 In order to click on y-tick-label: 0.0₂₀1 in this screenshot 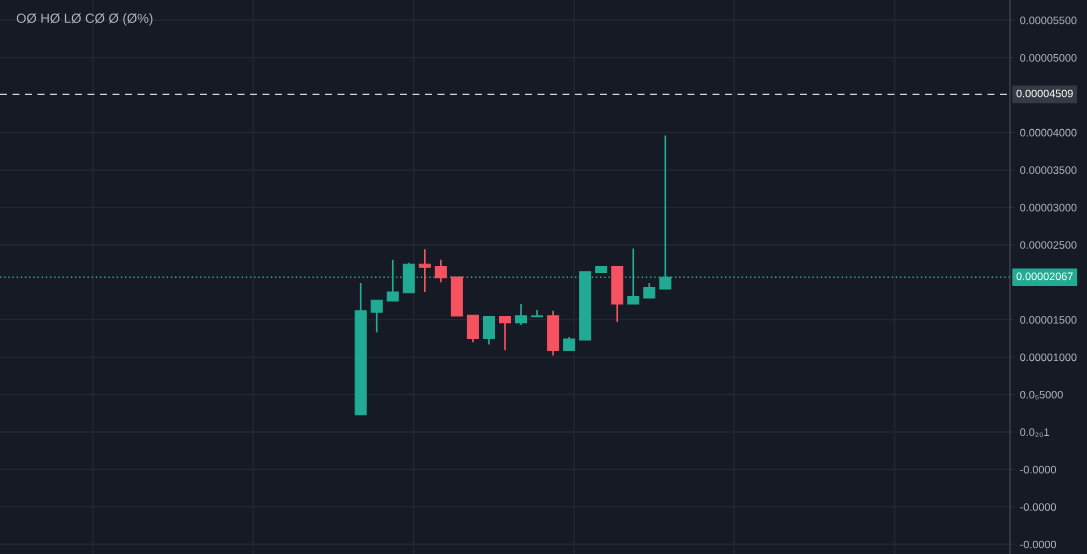, I will do `click(1034, 432)`.